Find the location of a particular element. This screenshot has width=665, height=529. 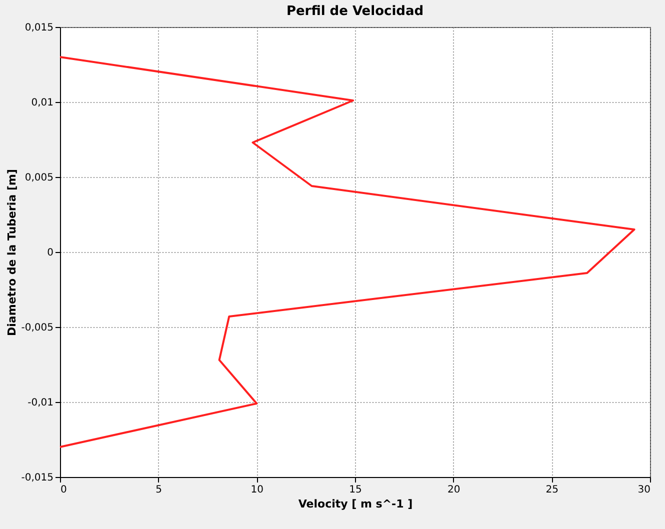

x-tick-label: 20 is located at coordinates (453, 490).